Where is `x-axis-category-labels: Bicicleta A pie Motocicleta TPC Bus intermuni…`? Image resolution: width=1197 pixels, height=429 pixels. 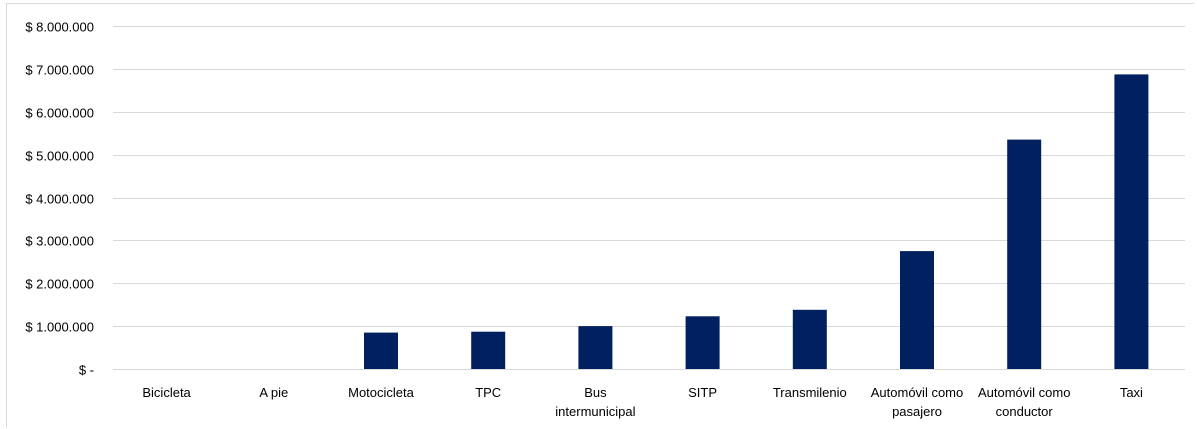 x-axis-category-labels: Bicicleta A pie Motocicleta TPC Bus intermuni… is located at coordinates (642, 402).